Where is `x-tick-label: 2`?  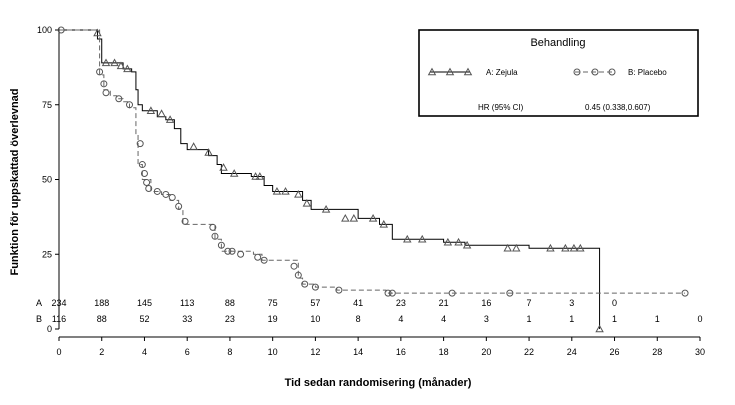
x-tick-label: 2 is located at coordinates (101, 352).